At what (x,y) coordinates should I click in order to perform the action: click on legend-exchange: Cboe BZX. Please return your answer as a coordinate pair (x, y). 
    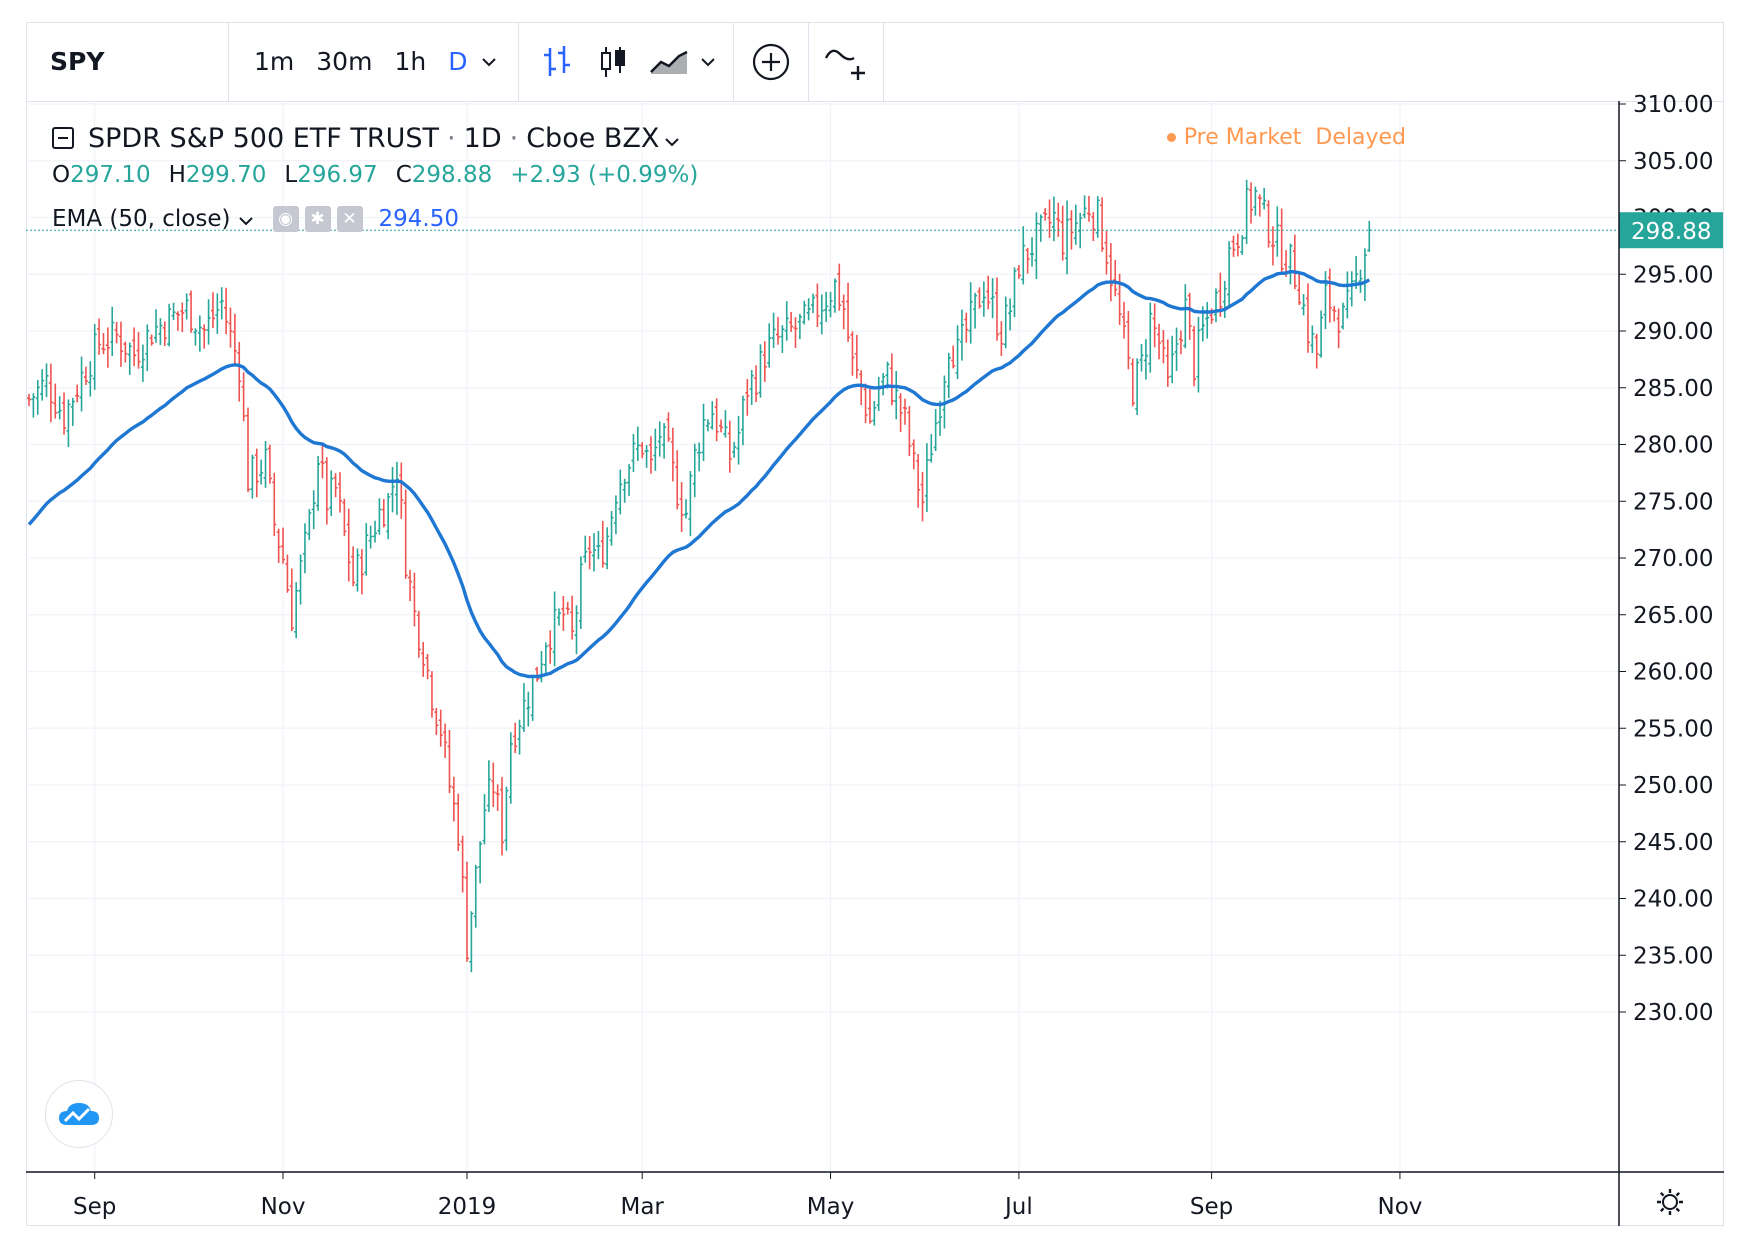
    Looking at the image, I should click on (593, 138).